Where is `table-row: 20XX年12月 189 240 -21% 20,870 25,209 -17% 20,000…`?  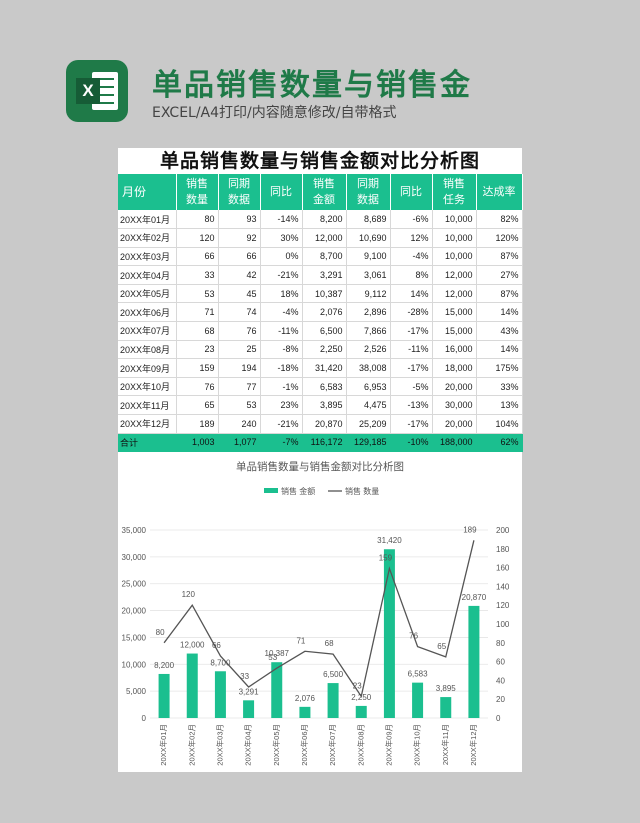
table-row: 20XX年12月 189 240 -21% 20,870 25,209 -17% 20,000… is located at coordinates (320, 424).